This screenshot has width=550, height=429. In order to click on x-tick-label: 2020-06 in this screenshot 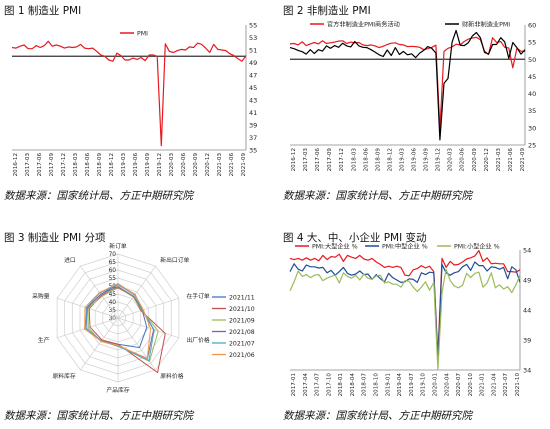, I will do `click(184, 165)`.